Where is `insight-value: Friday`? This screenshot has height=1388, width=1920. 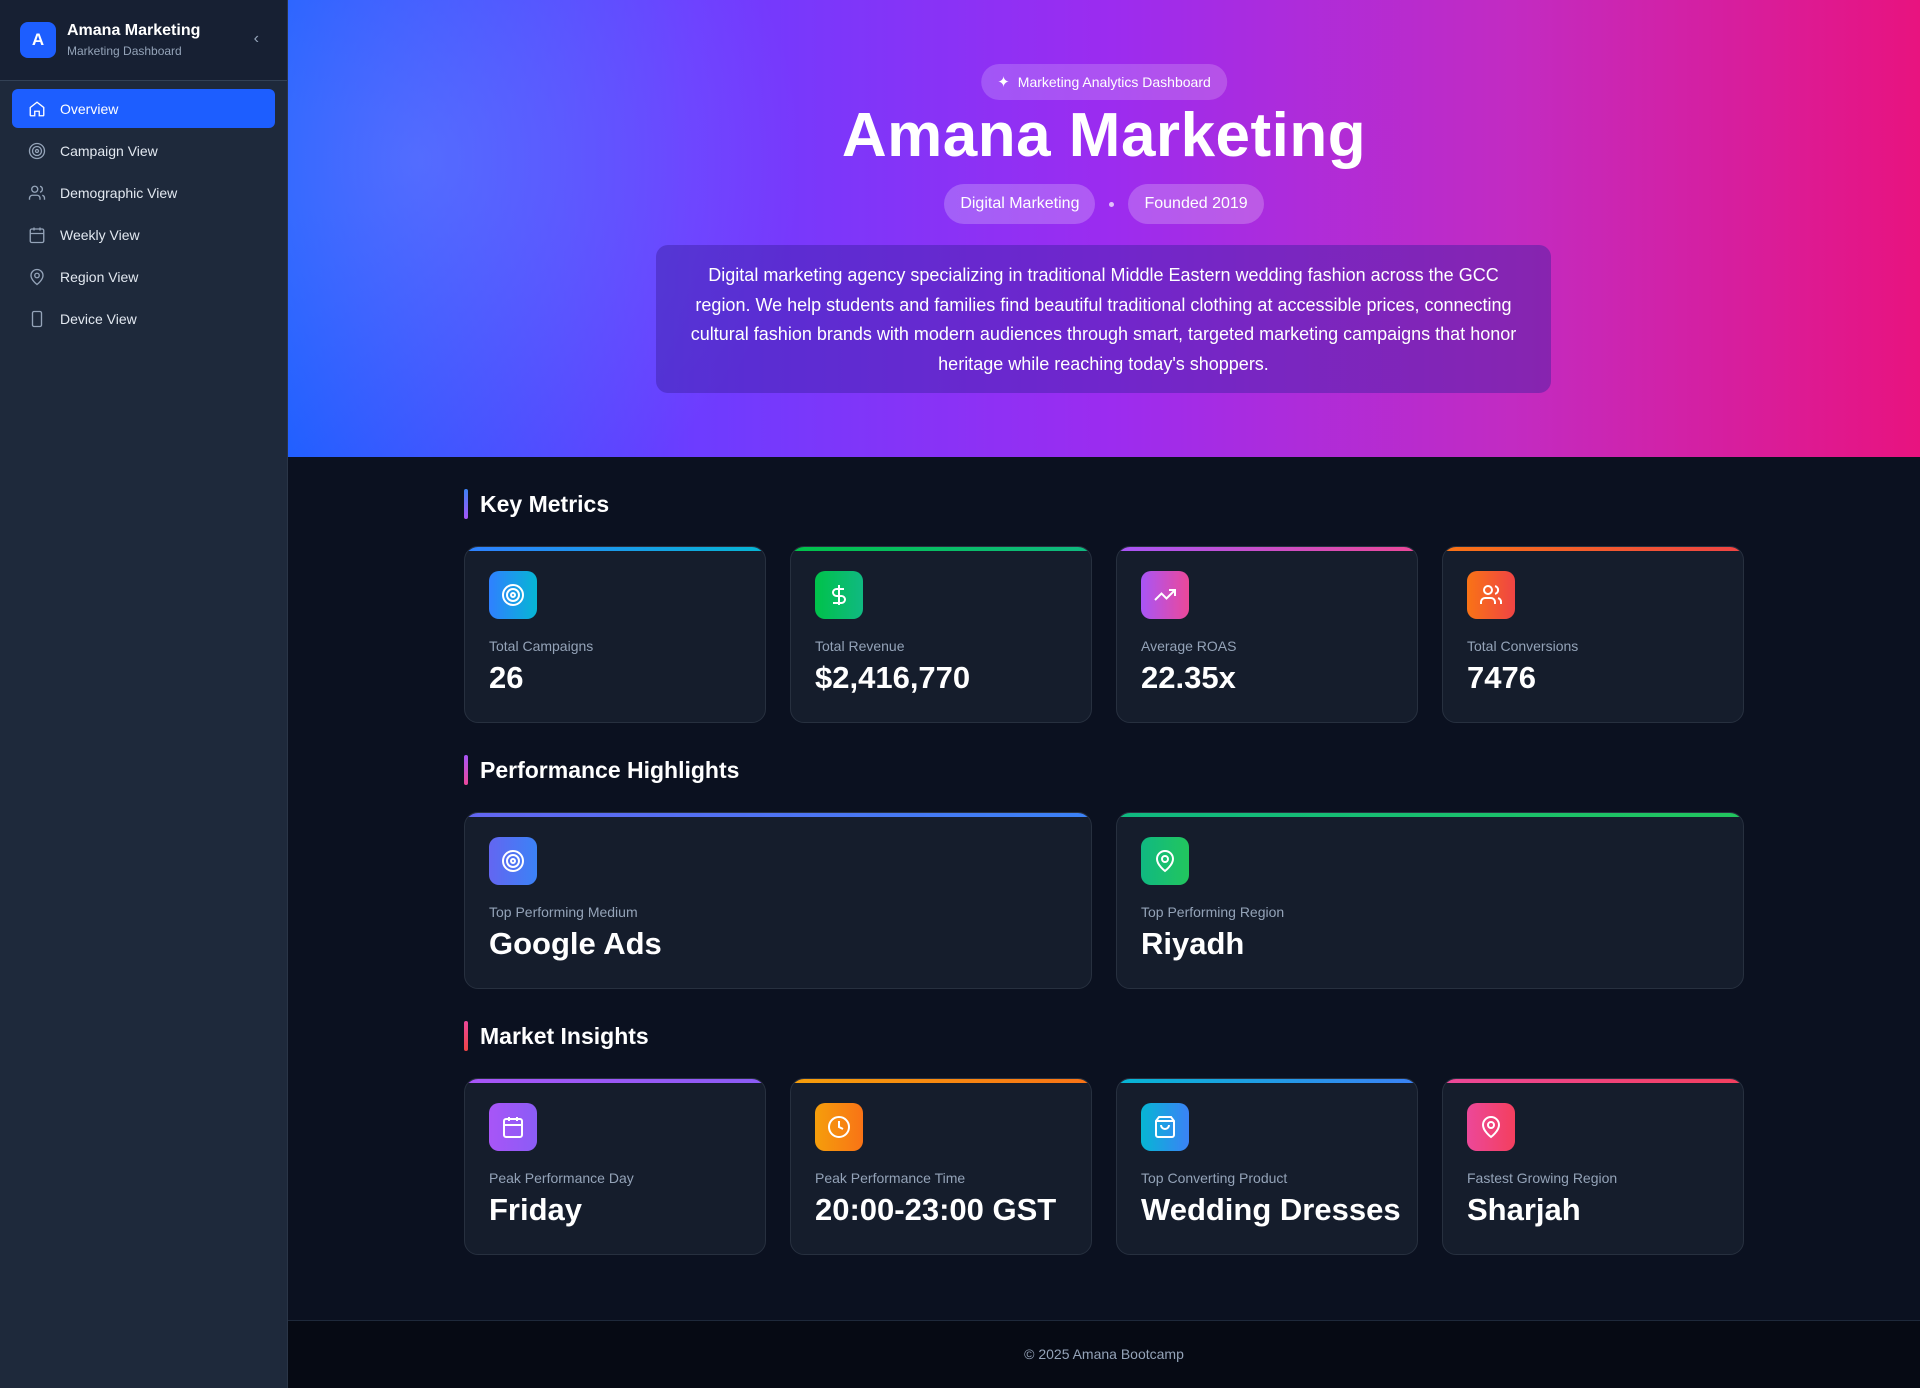
insight-value: Friday is located at coordinates (536, 1209).